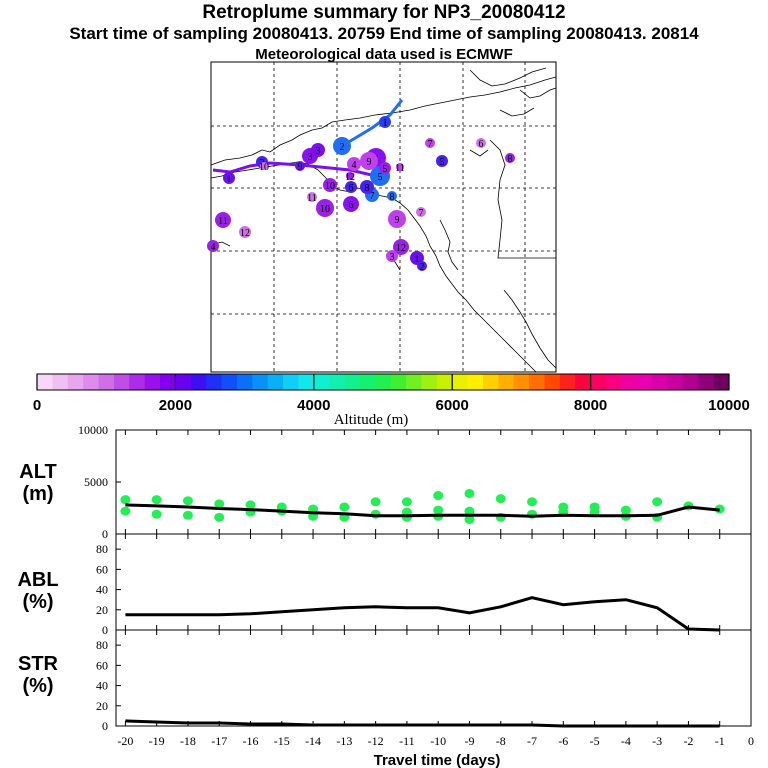  What do you see at coordinates (371, 420) in the screenshot?
I see `colorbar-axis-label: Altitude (m)` at bounding box center [371, 420].